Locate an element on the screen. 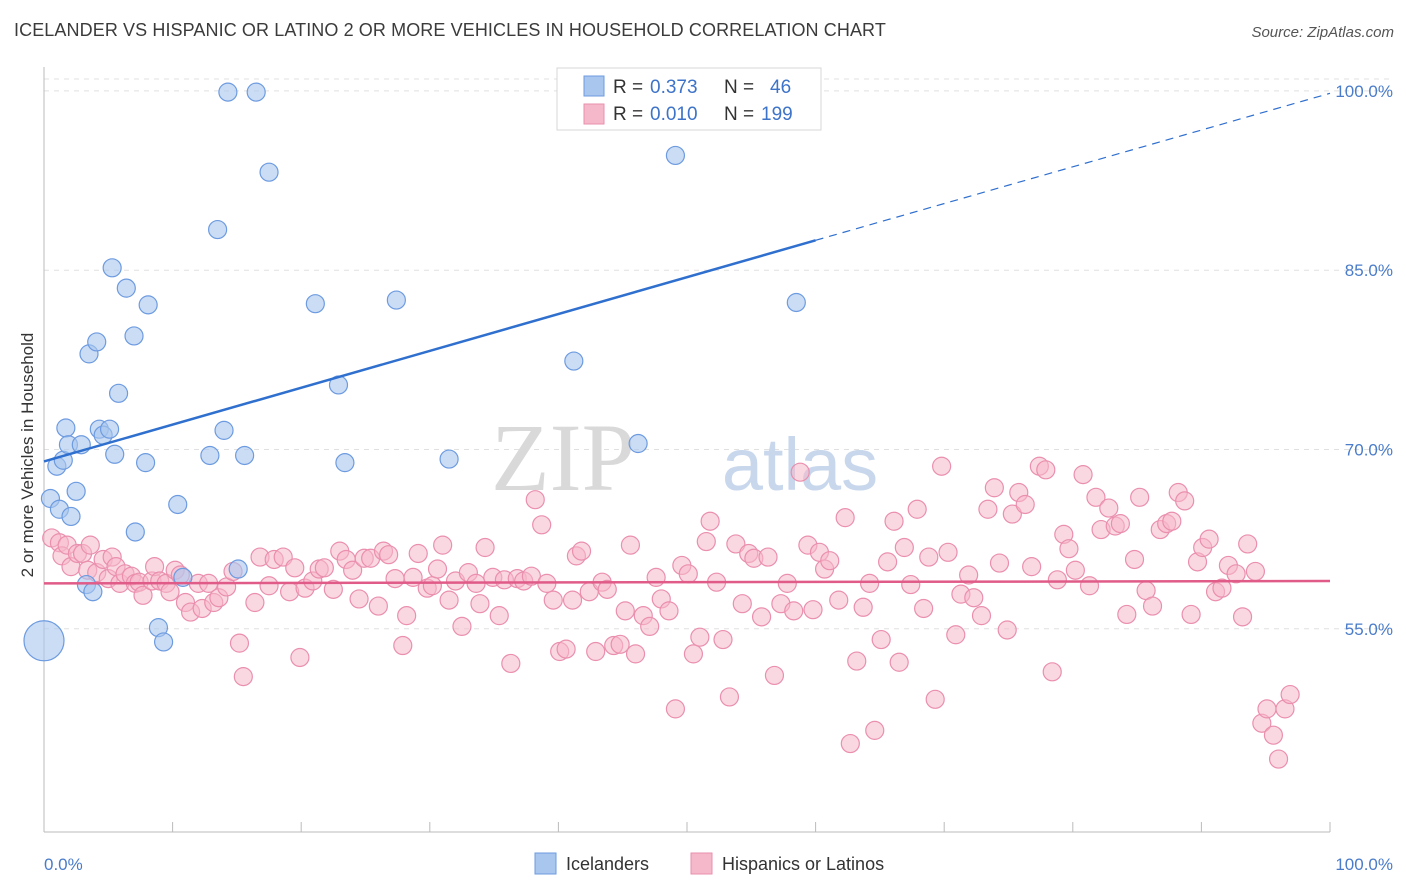  series-swatch-hispanics is located at coordinates (701, 863).